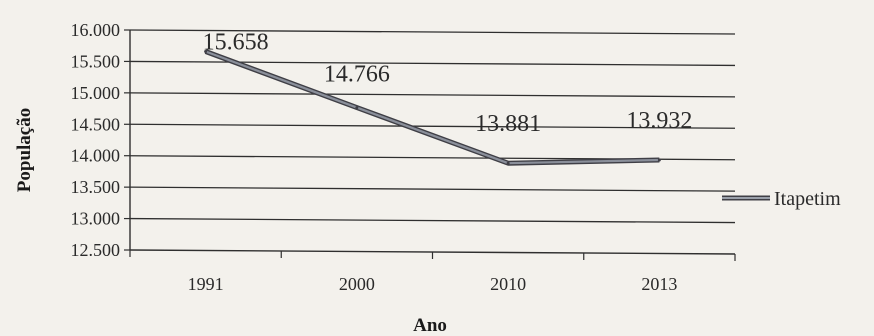 The height and width of the screenshot is (336, 874). Describe the element at coordinates (96, 30) in the screenshot. I see `y-tick-label-16.000: 16.000` at that location.